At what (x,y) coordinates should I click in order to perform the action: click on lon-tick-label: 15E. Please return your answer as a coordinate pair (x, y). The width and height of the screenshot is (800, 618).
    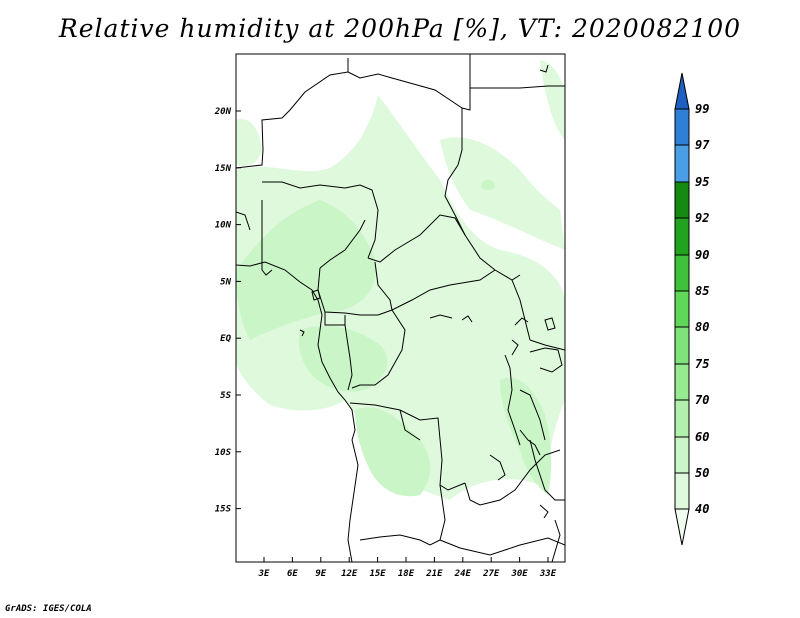
    Looking at the image, I should click on (377, 574).